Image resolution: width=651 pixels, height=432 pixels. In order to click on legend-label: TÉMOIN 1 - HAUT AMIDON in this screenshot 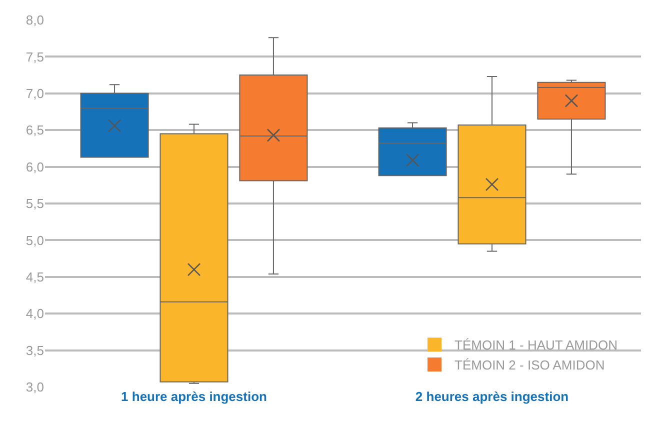, I will do `click(536, 345)`.